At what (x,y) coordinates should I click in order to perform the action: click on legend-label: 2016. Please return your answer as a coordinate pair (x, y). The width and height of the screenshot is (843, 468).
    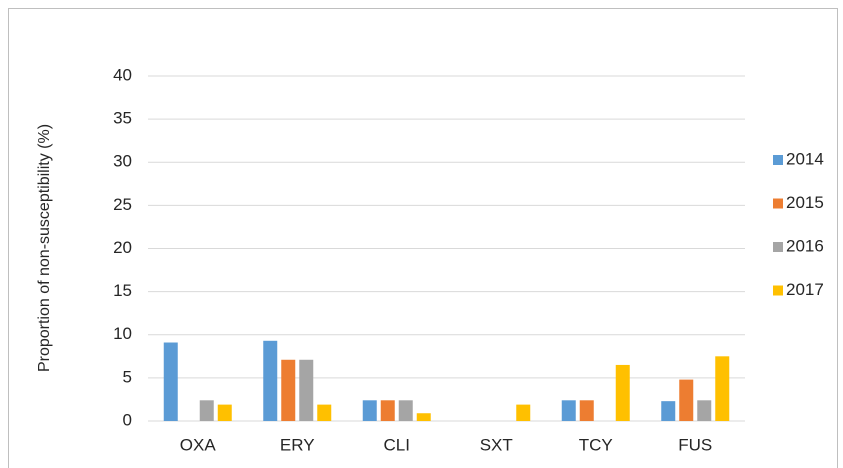
    Looking at the image, I should click on (805, 245).